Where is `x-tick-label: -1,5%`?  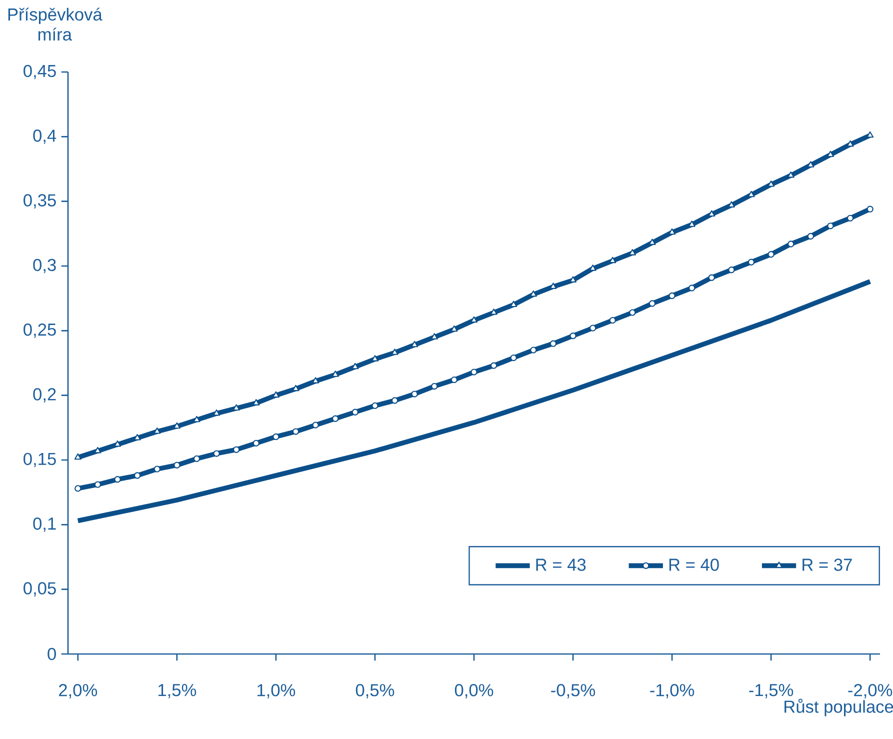 x-tick-label: -1,5% is located at coordinates (771, 691).